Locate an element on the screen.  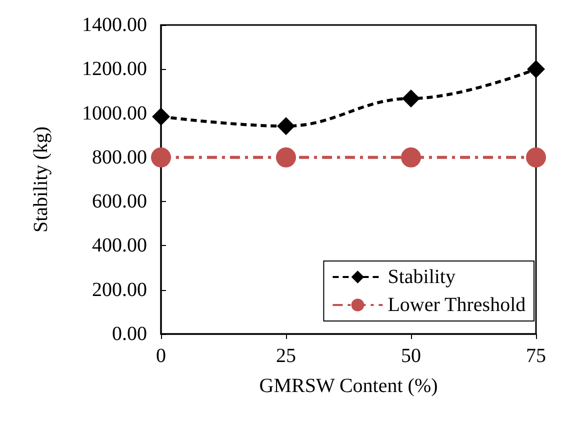
x-tick-label: 25 is located at coordinates (286, 356).